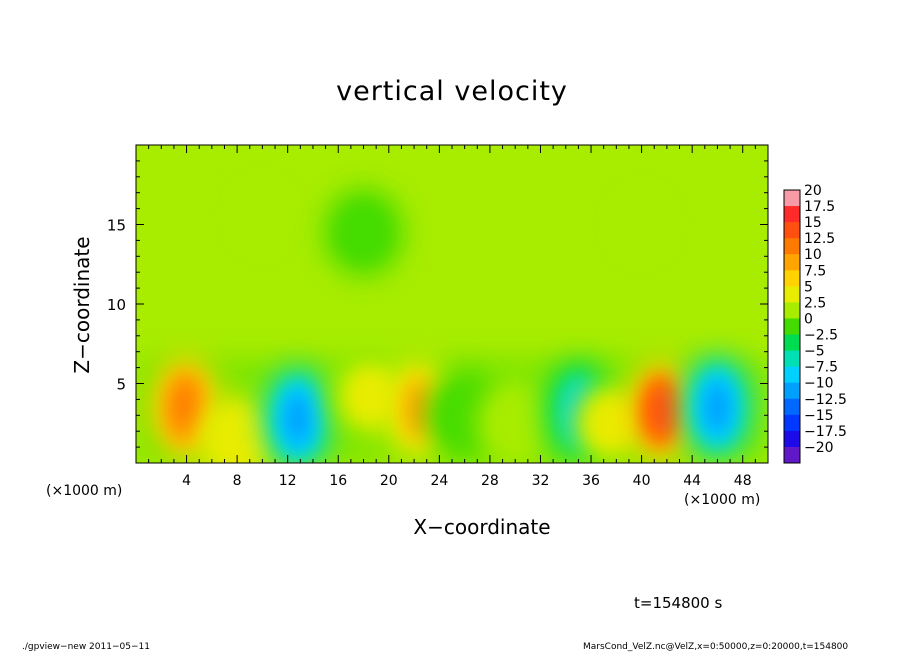 Image resolution: width=904 pixels, height=654 pixels. I want to click on colorbar-label: 20, so click(813, 191).